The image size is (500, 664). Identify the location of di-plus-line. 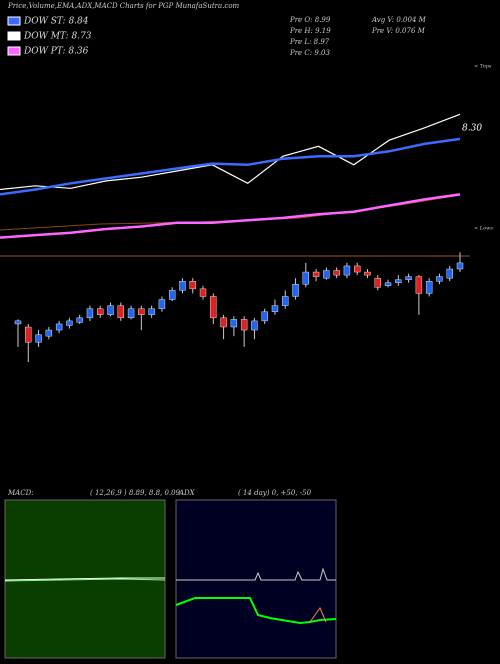
(256, 611).